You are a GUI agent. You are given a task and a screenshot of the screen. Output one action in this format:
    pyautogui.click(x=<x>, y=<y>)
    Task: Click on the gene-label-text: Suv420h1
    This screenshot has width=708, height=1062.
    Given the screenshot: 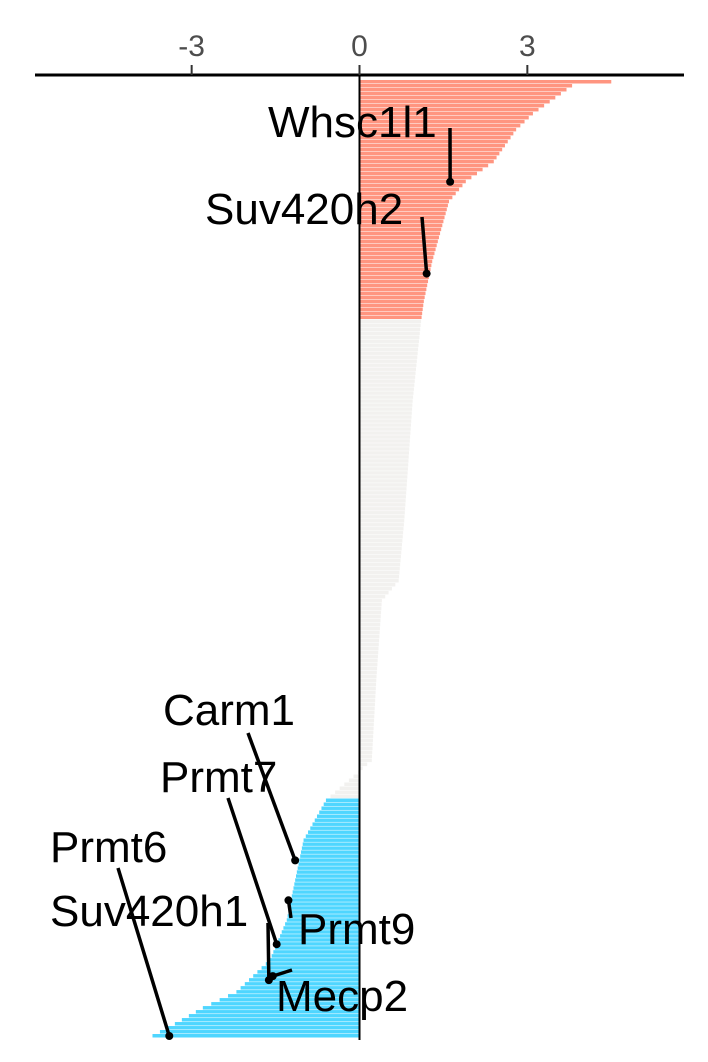 What is the action you would take?
    pyautogui.click(x=149, y=911)
    